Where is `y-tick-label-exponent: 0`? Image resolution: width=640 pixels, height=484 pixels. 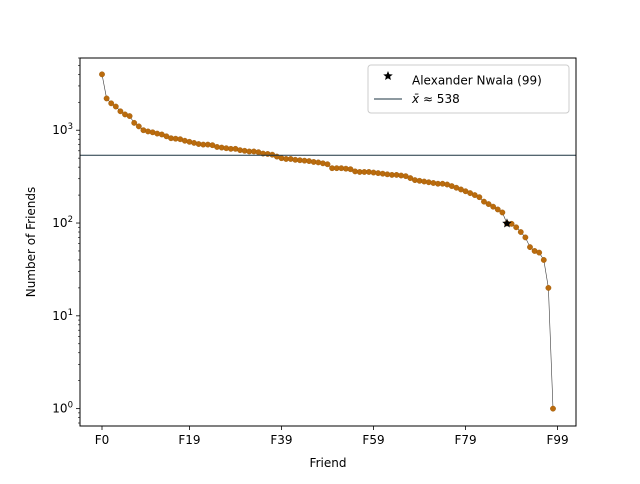
y-tick-label-exponent: 0 is located at coordinates (70, 406).